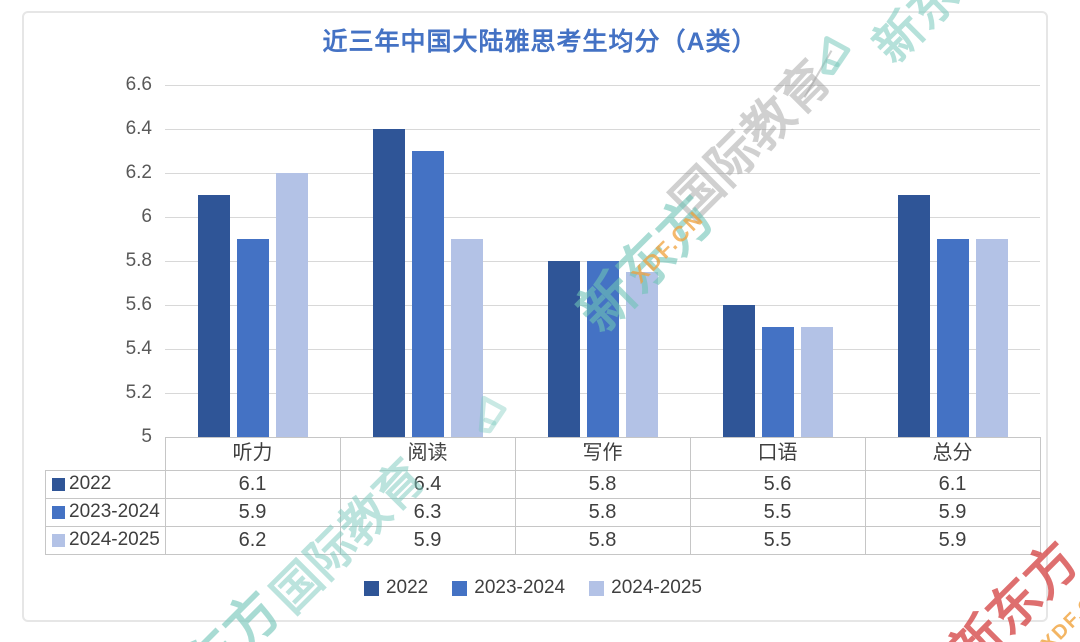 The image size is (1080, 642). I want to click on watermark-grey-separator, so click(818, 74).